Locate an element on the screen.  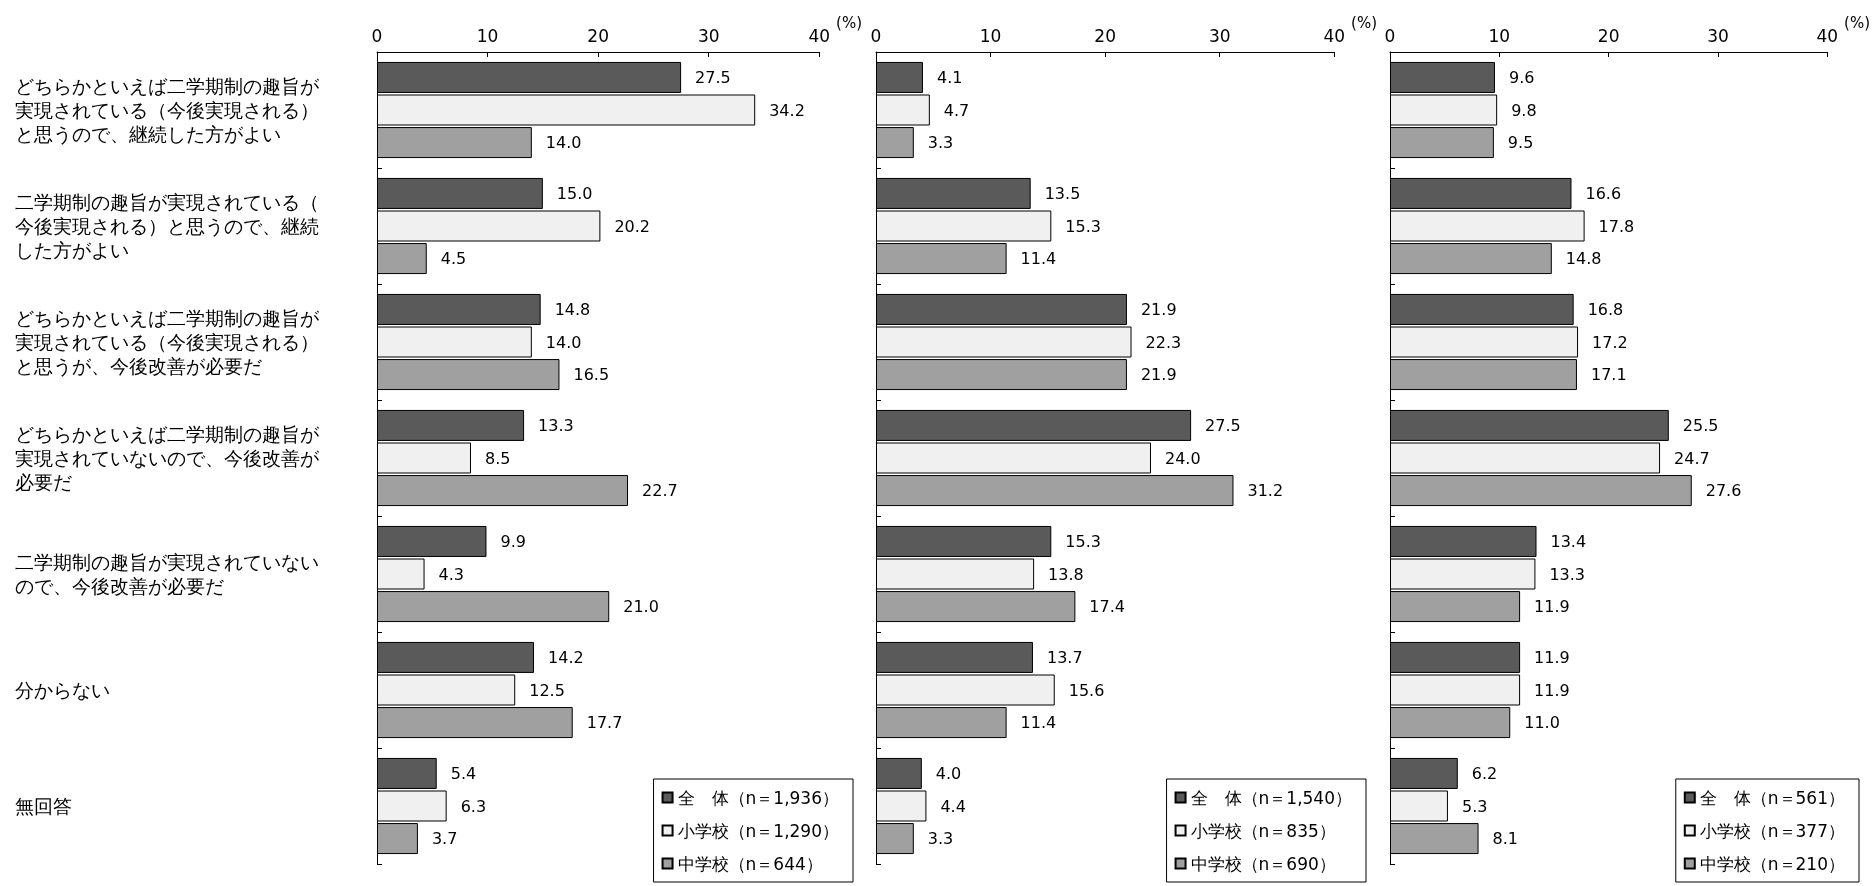
legend-label: 小学校（n＝835） is located at coordinates (1263, 830).